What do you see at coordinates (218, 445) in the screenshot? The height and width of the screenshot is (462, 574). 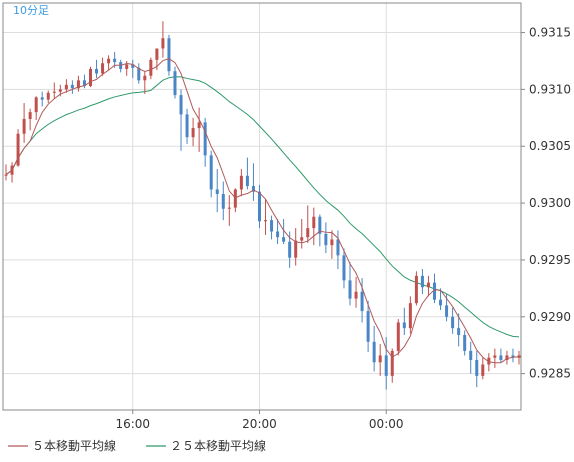 I see `legend-ma25-label: ２５本移動平均線` at bounding box center [218, 445].